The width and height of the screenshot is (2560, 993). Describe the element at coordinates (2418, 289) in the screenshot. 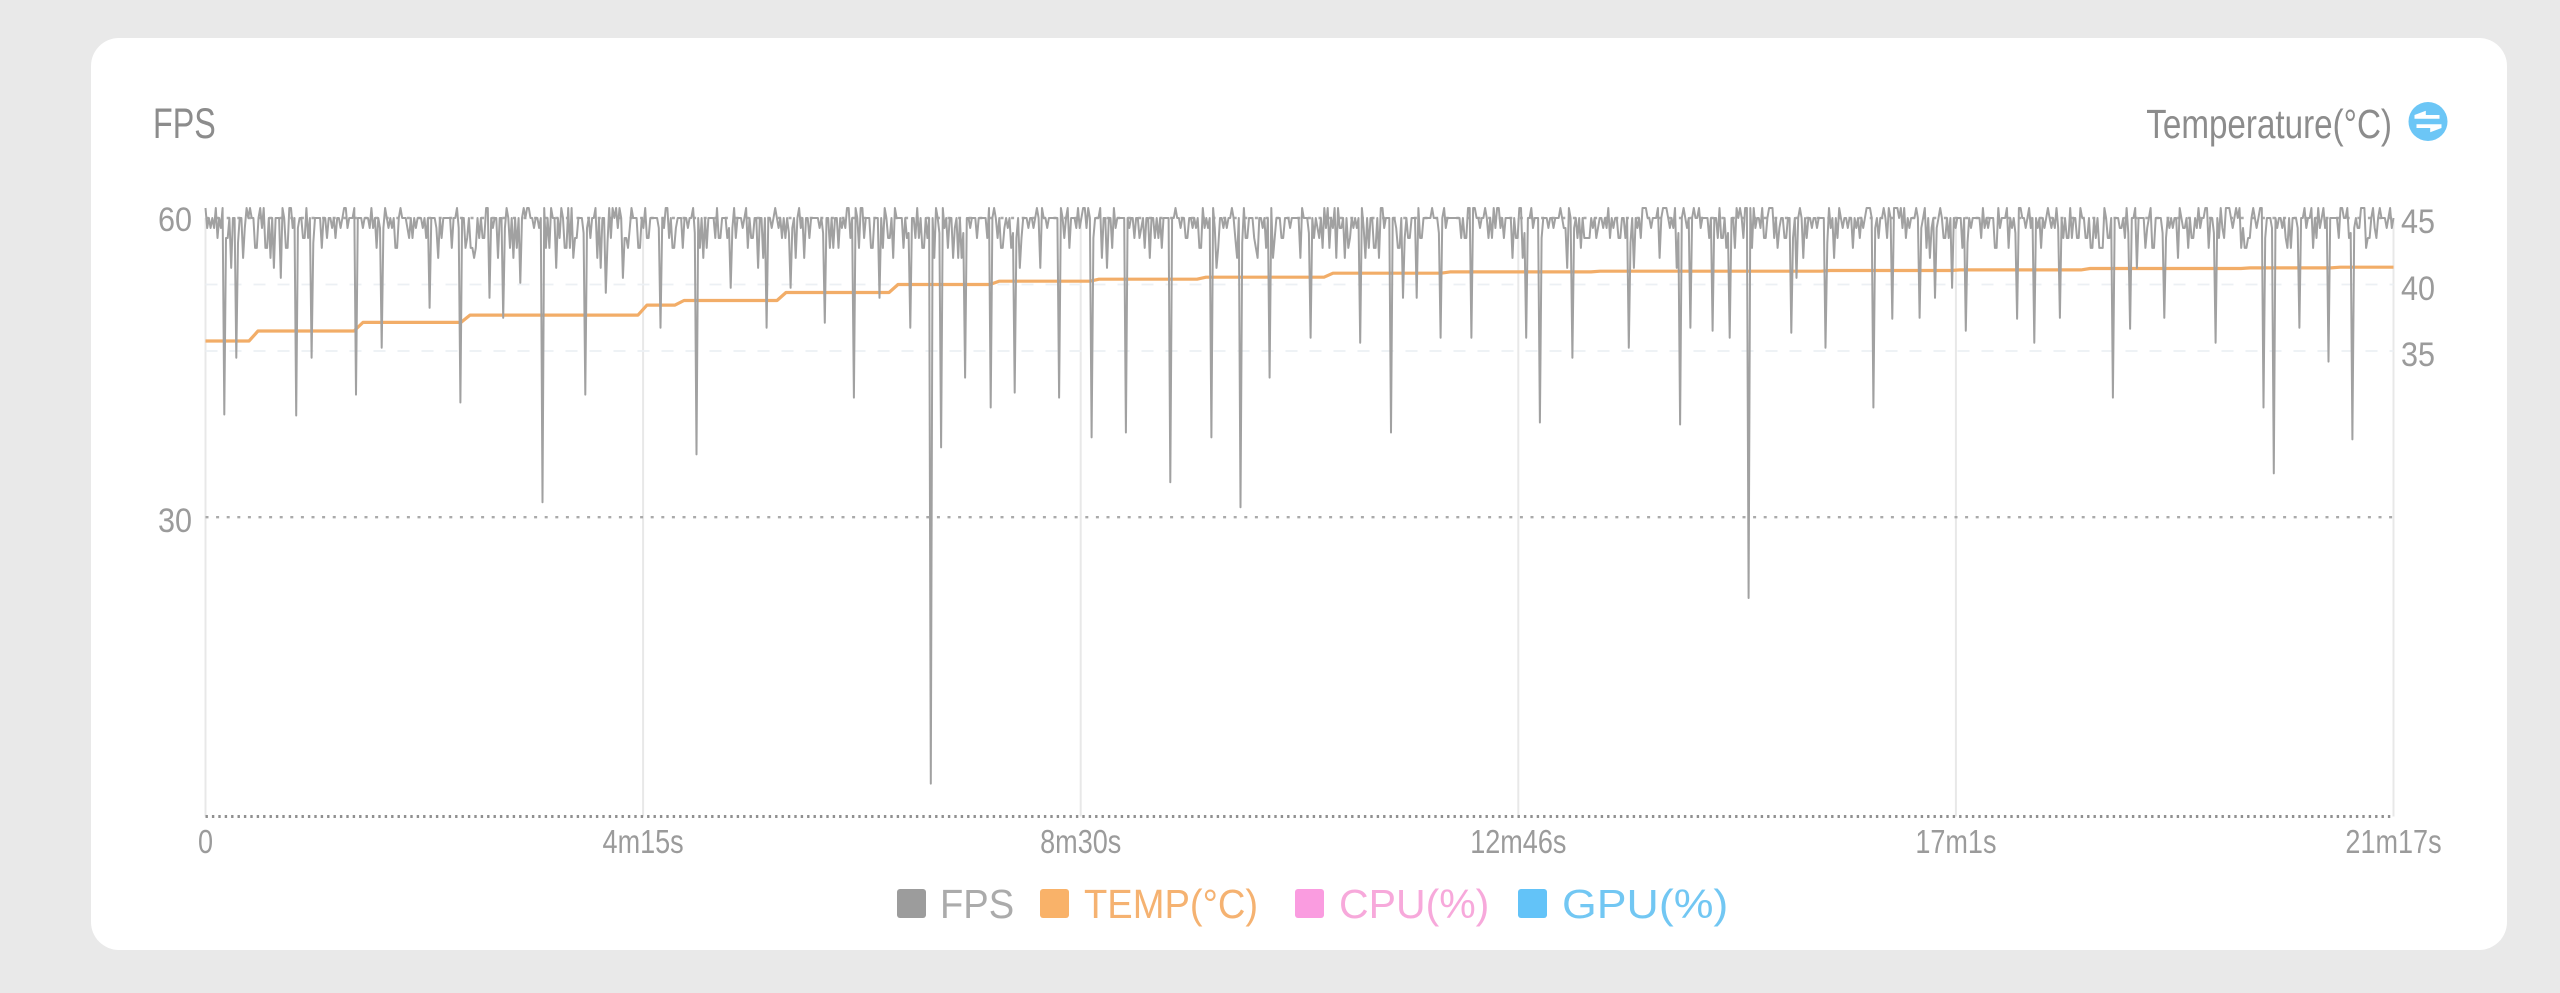

I see `svg-text: 40` at that location.